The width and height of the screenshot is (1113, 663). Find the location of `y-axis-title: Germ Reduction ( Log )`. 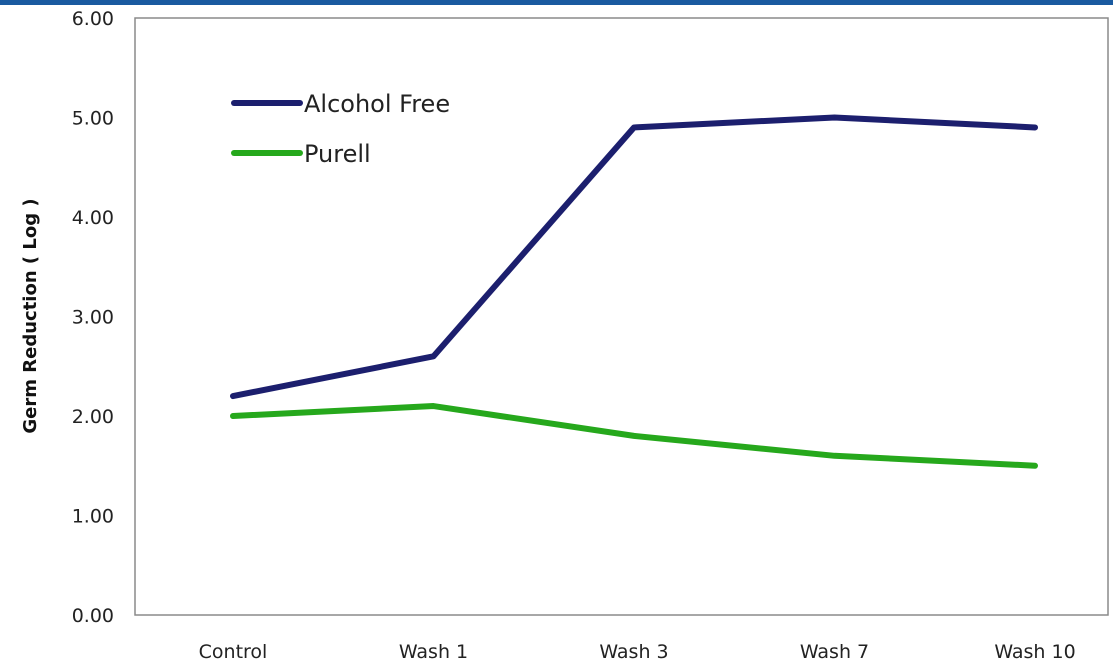

y-axis-title: Germ Reduction ( Log ) is located at coordinates (30, 315).